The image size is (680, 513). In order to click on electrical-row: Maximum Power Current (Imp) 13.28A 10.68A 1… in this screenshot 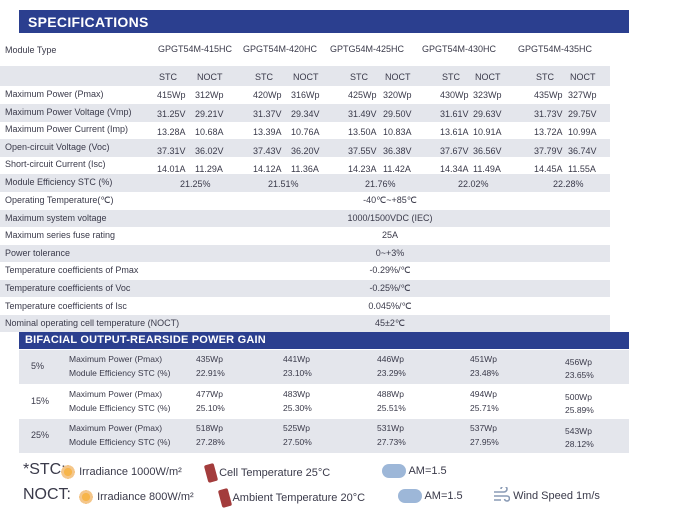, I will do `click(305, 130)`.